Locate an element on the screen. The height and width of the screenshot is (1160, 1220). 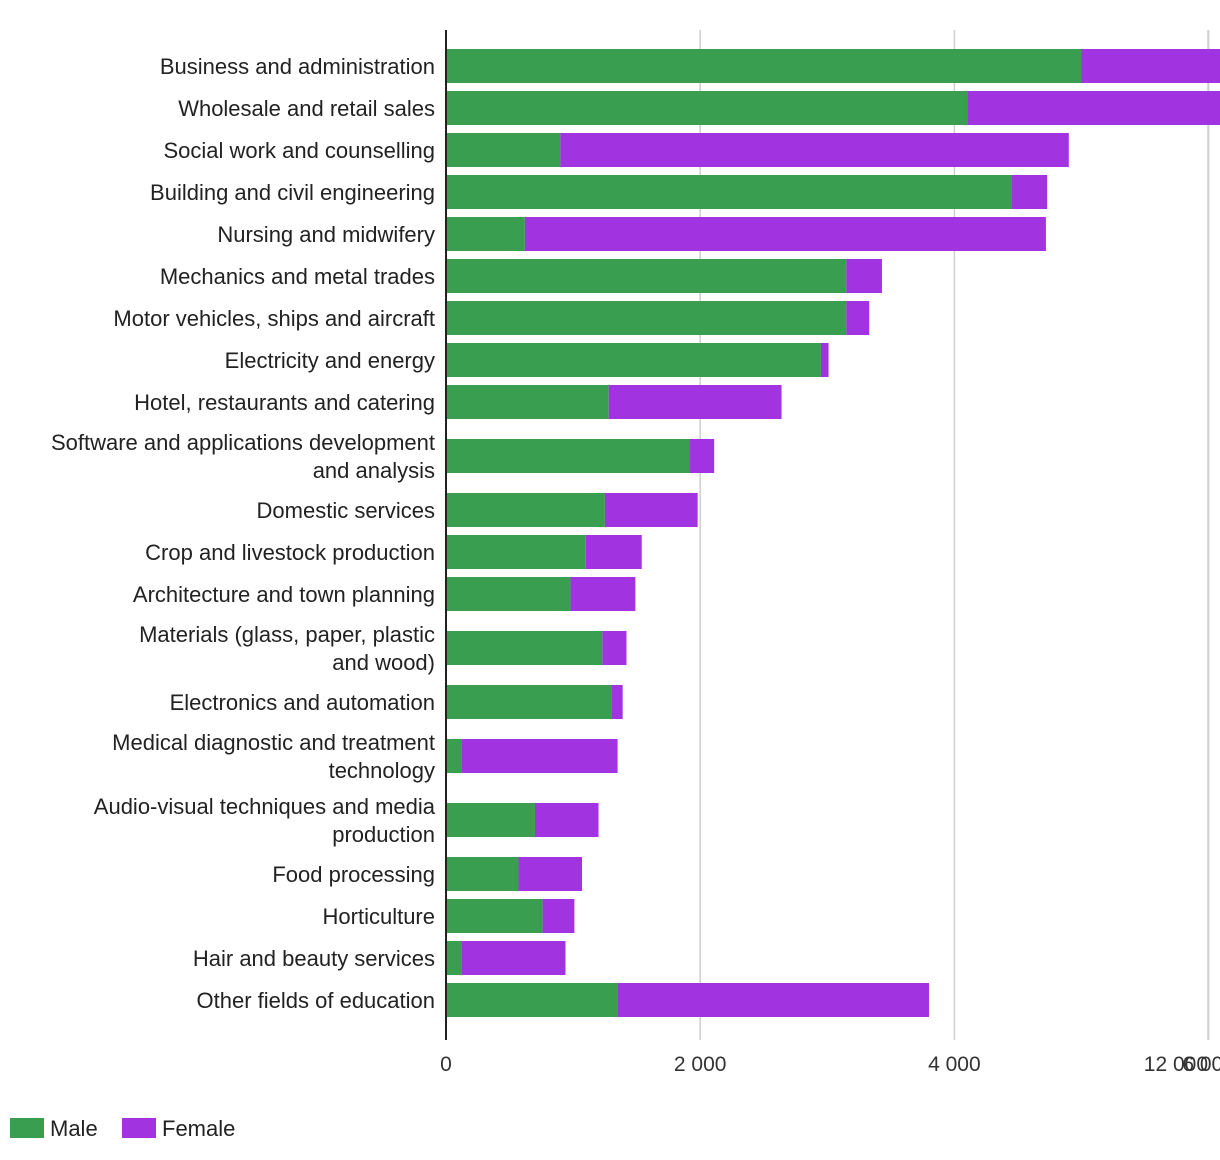
category-label-line: production is located at coordinates (383, 834).